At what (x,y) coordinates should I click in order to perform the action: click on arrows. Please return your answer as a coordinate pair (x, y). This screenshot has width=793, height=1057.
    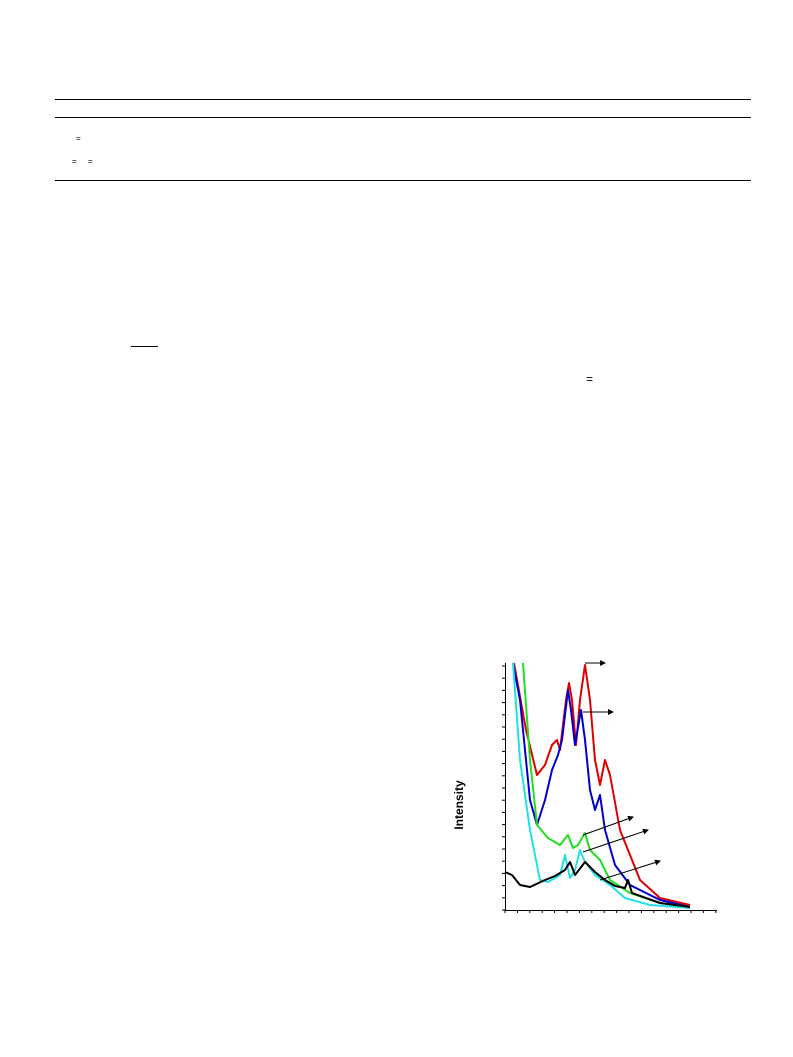
    Looking at the image, I should click on (621, 770).